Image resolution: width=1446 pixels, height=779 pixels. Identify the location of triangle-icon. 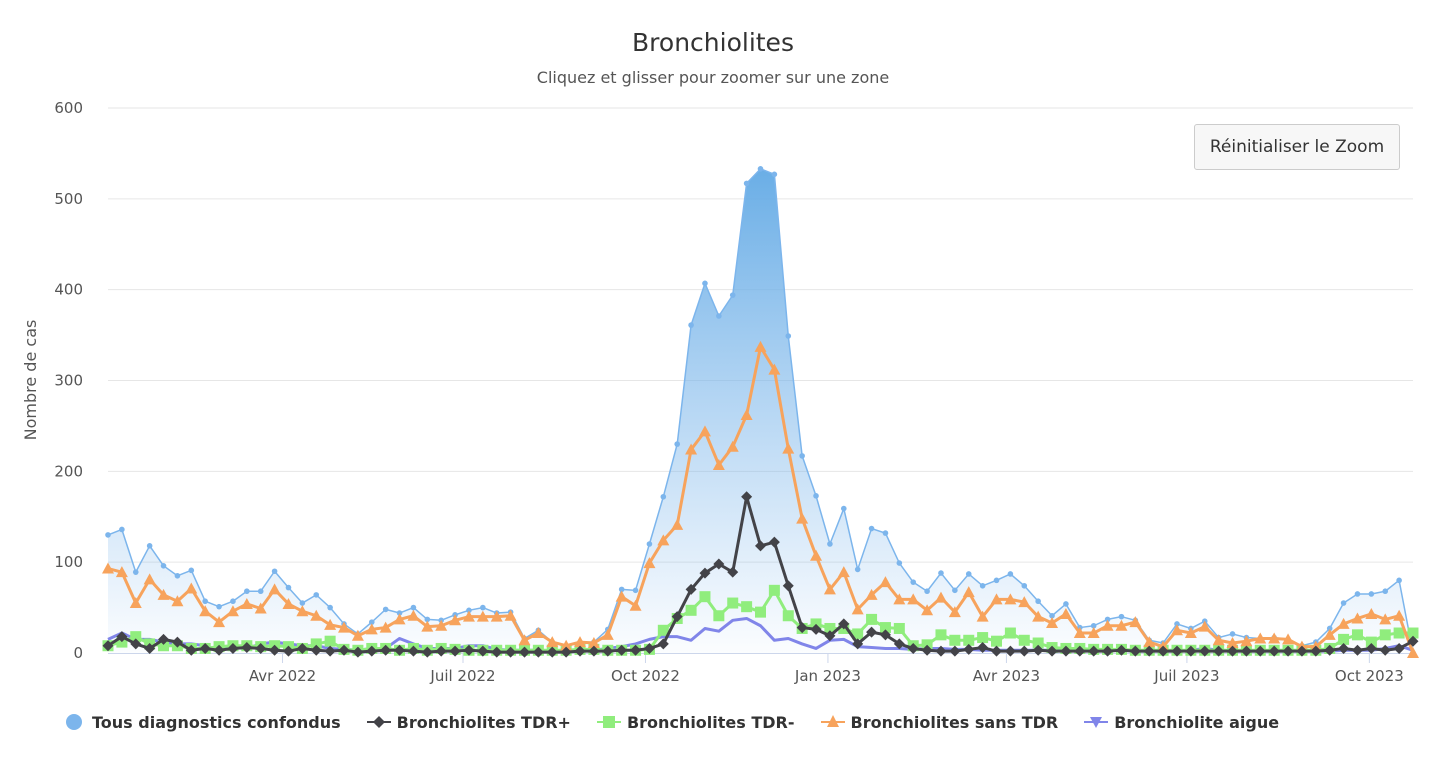
(832, 721).